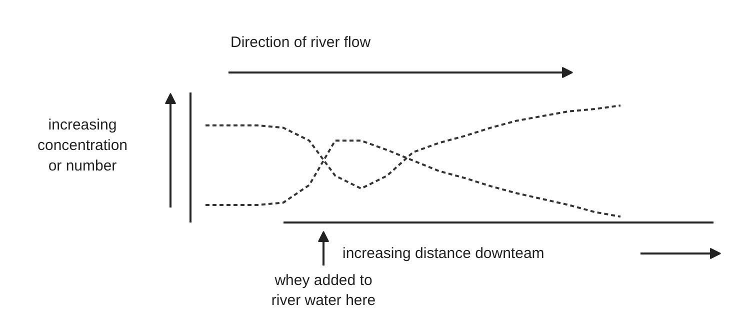  I want to click on y-axis-title: increasing concentration or number, so click(82, 145).